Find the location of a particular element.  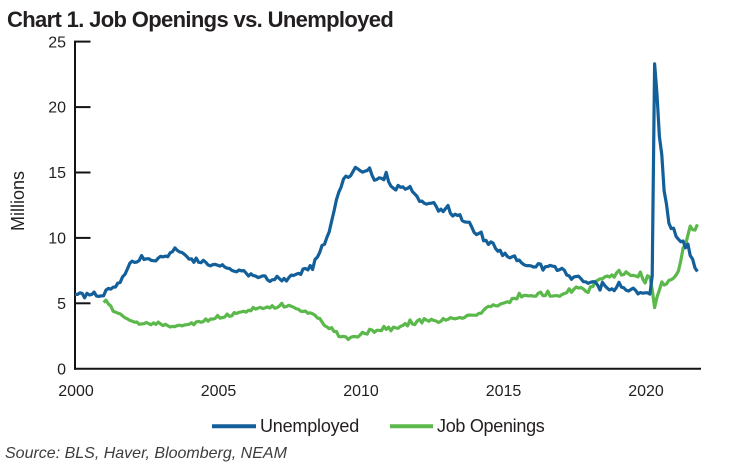

svg-text: 0 is located at coordinates (61, 369).